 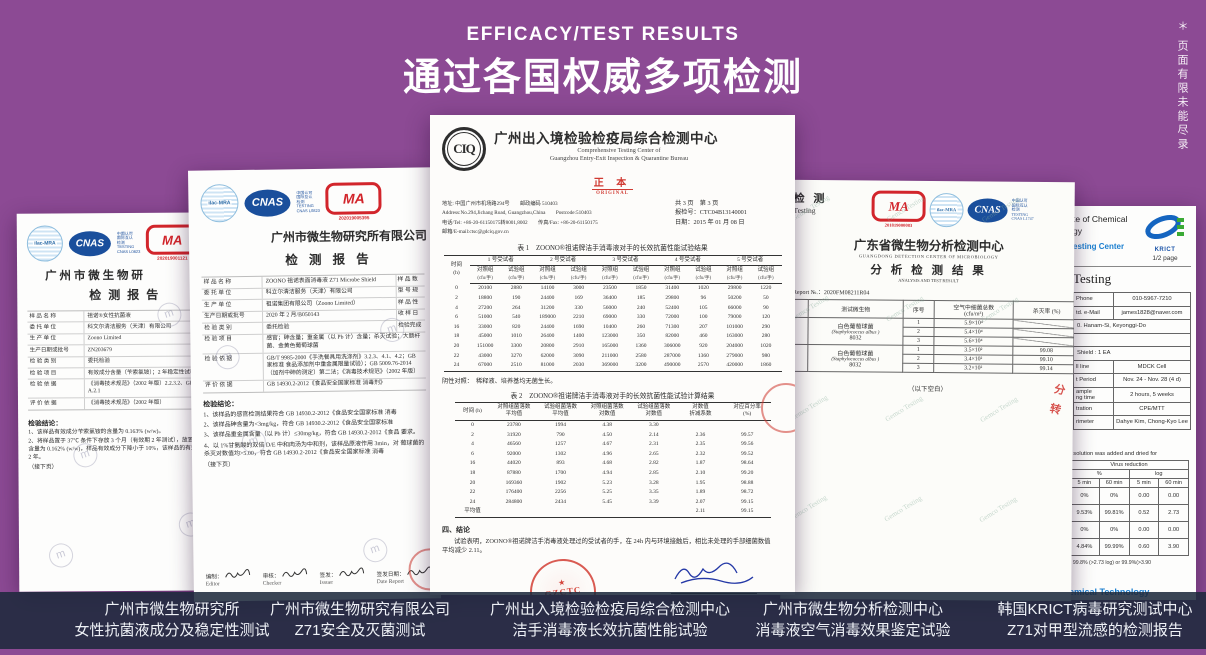 I want to click on cell: 90, so click(x=766, y=307).